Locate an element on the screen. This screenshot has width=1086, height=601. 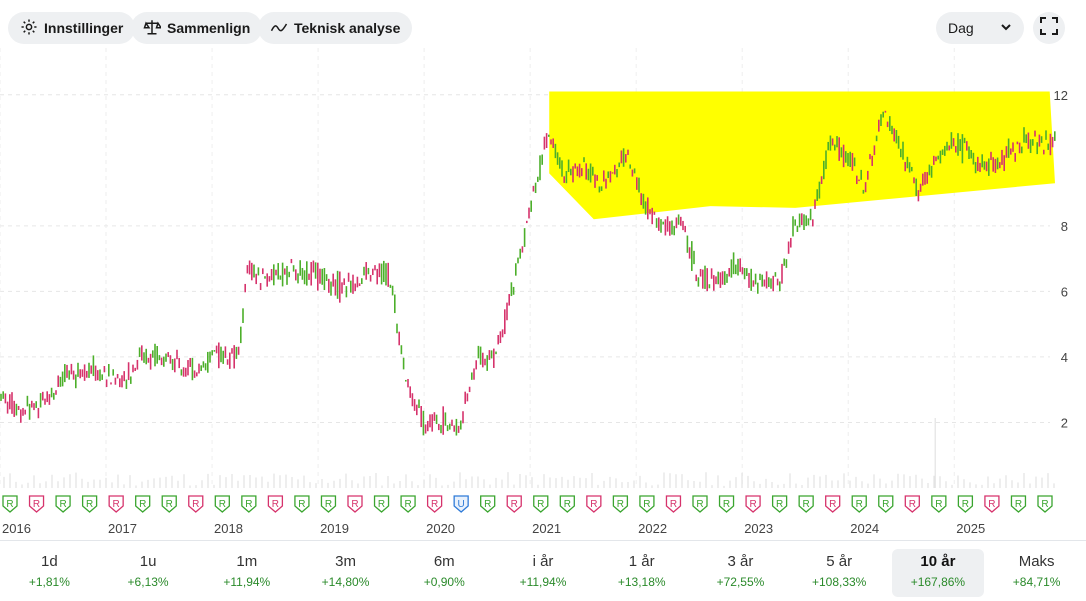
range-button-5: i år +11,94% is located at coordinates (543, 573).